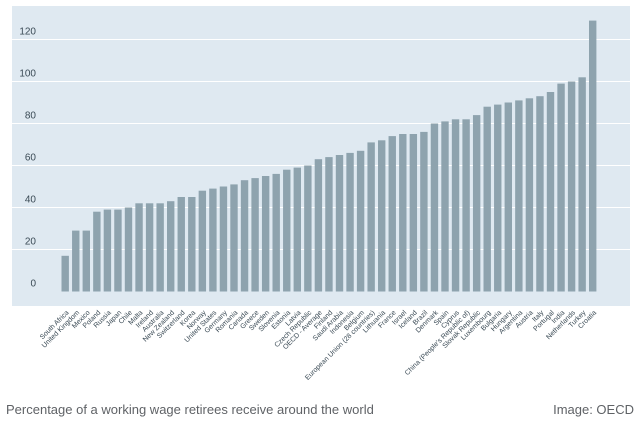 This screenshot has width=640, height=421. I want to click on y-tick-label: 120, so click(27, 32).